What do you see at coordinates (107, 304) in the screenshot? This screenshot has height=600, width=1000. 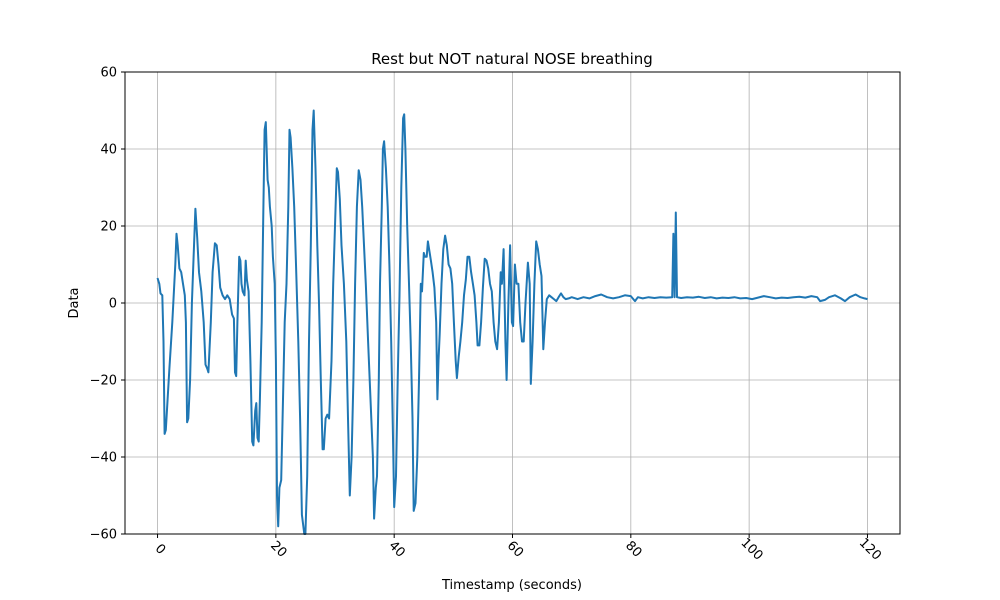 I see `y-axis: −60 −40 −20 0 20 40 60` at bounding box center [107, 304].